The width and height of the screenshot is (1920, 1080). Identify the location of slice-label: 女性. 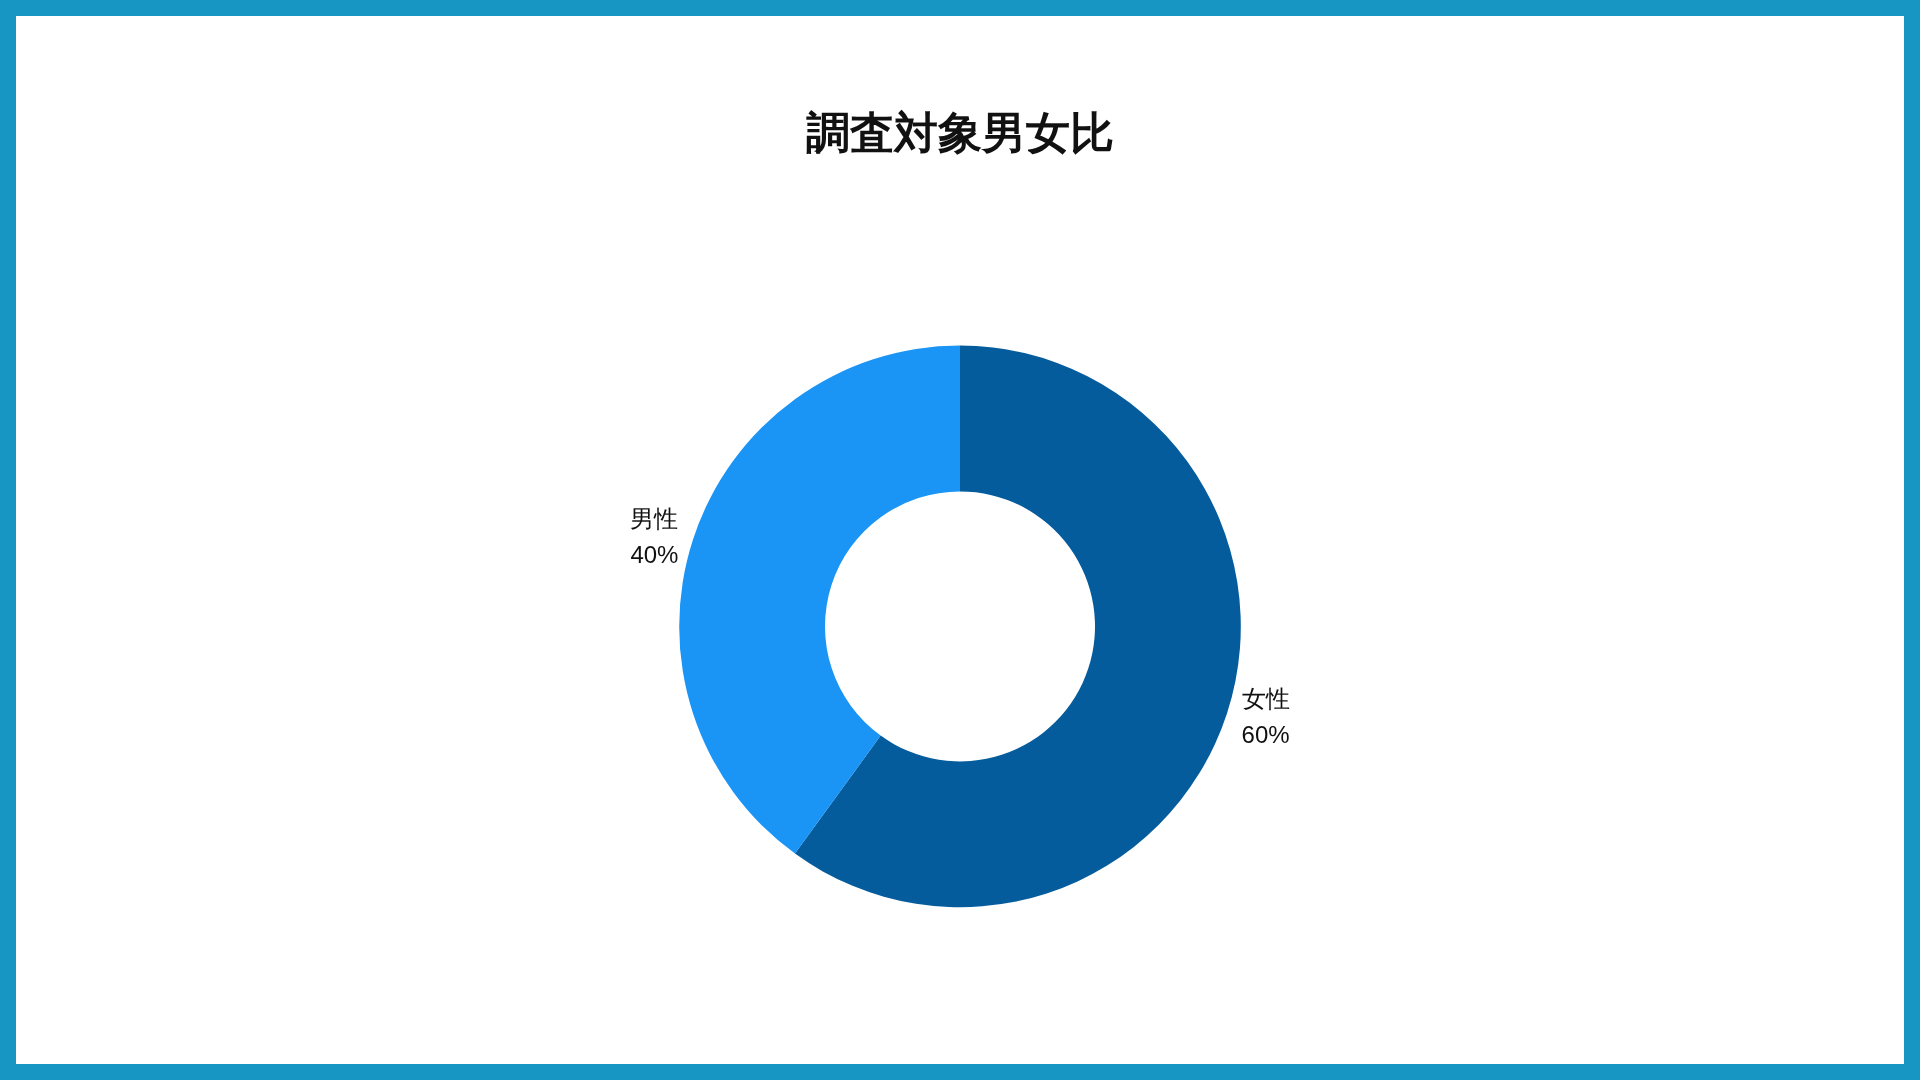
(1265, 698).